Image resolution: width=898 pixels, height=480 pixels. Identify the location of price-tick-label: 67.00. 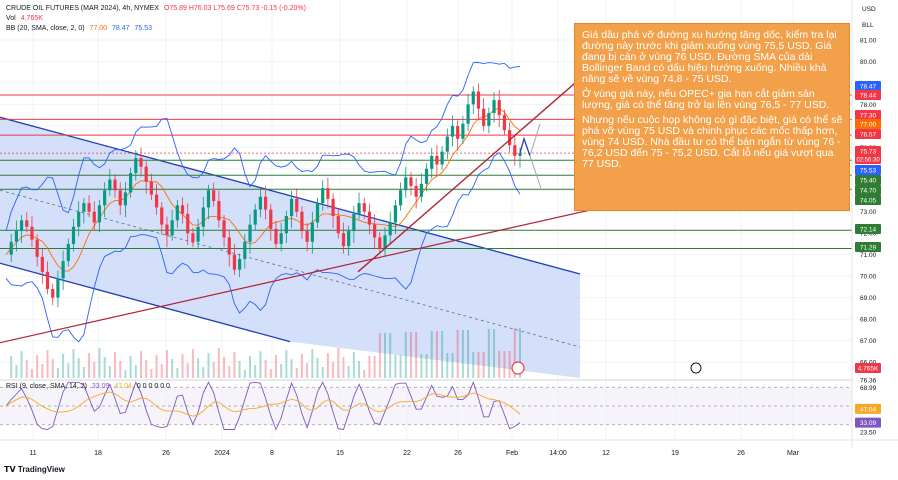
(868, 341).